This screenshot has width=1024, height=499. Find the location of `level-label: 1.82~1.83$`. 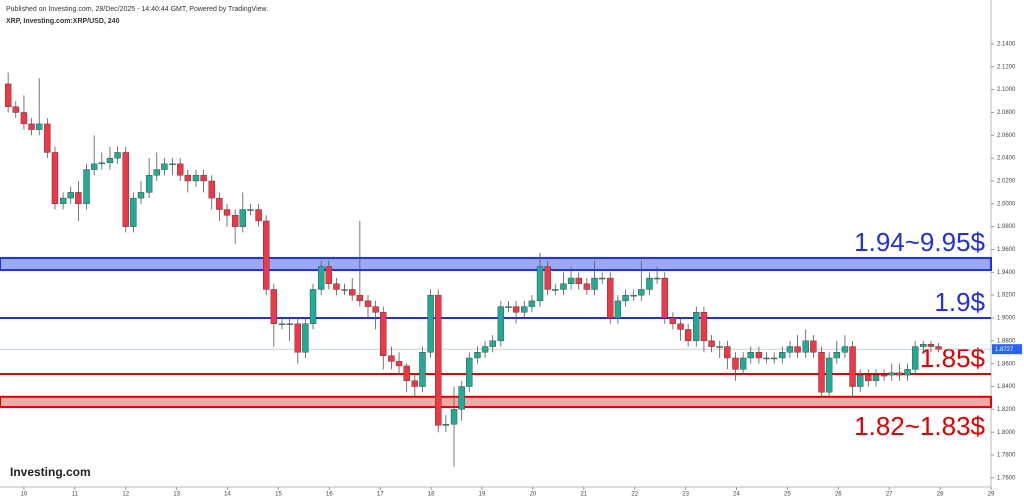

level-label: 1.82~1.83$ is located at coordinates (919, 426).